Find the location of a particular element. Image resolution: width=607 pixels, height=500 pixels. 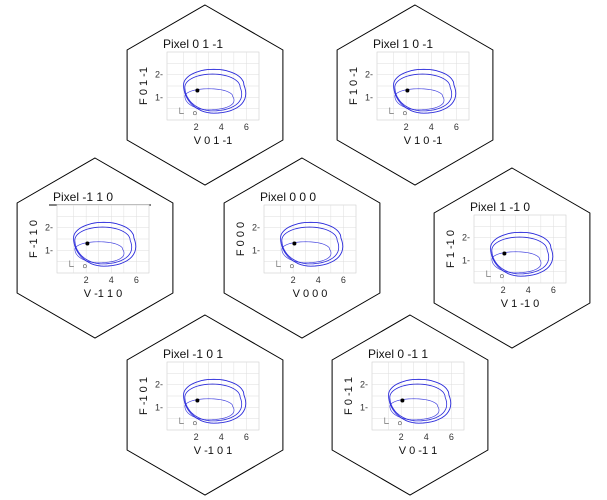

y-axis-label: F 0 0 0 is located at coordinates (241, 239).